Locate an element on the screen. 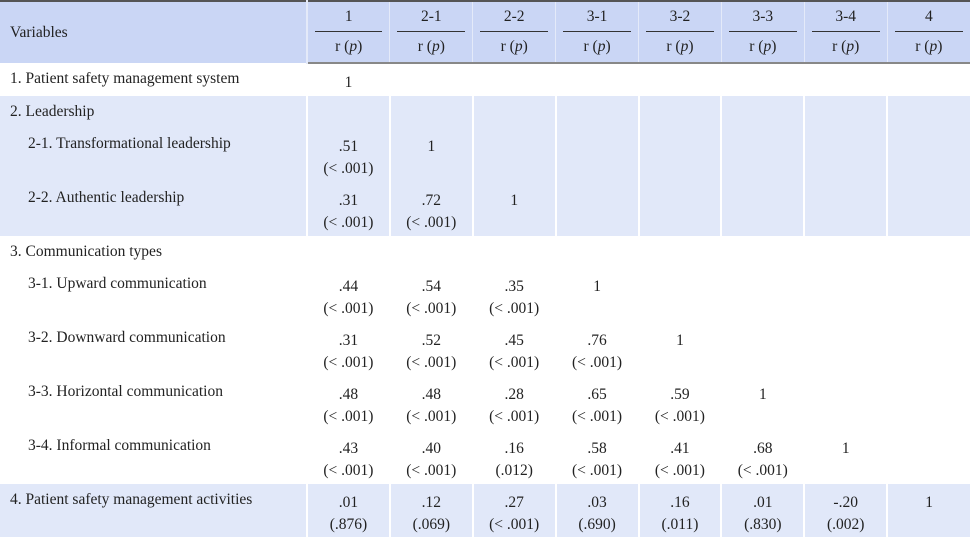 The image size is (970, 537). value-cell: .72 (< .001) is located at coordinates (430, 209).